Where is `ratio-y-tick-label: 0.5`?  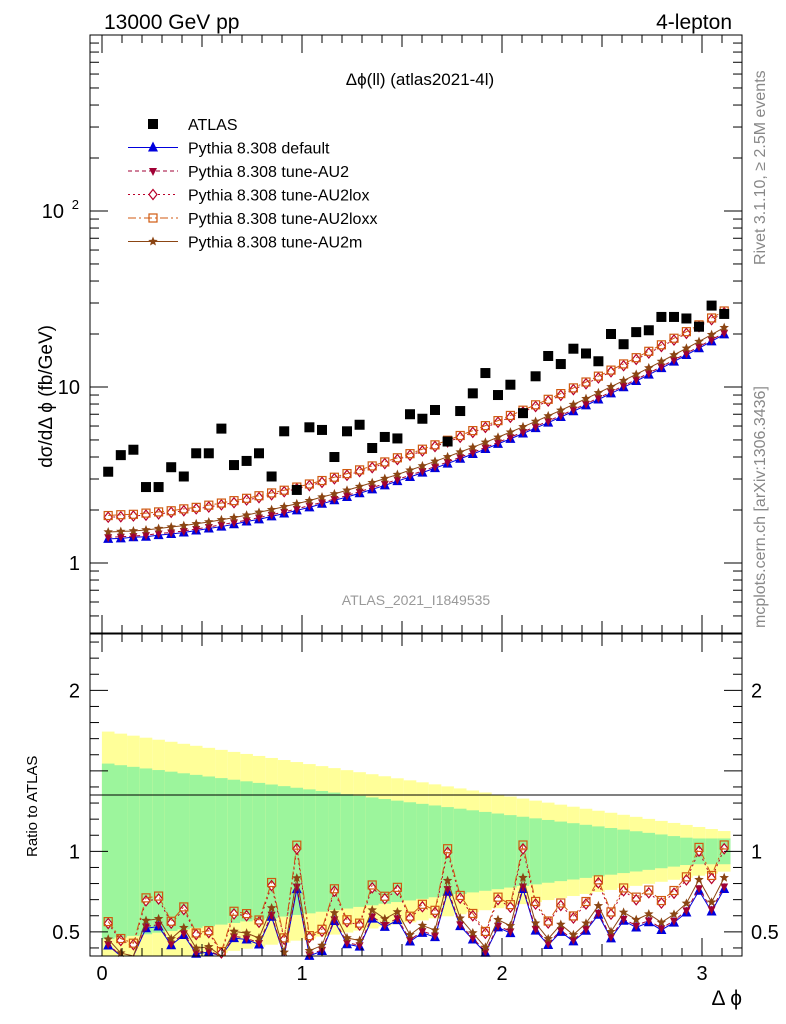
ratio-y-tick-label: 0.5 is located at coordinates (66, 933).